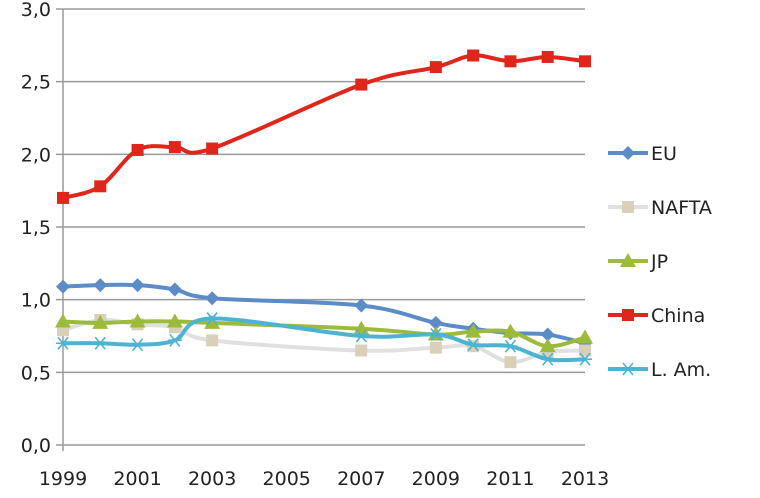 This screenshot has height=498, width=760. I want to click on y-tick-label: 1,5, so click(36, 228).